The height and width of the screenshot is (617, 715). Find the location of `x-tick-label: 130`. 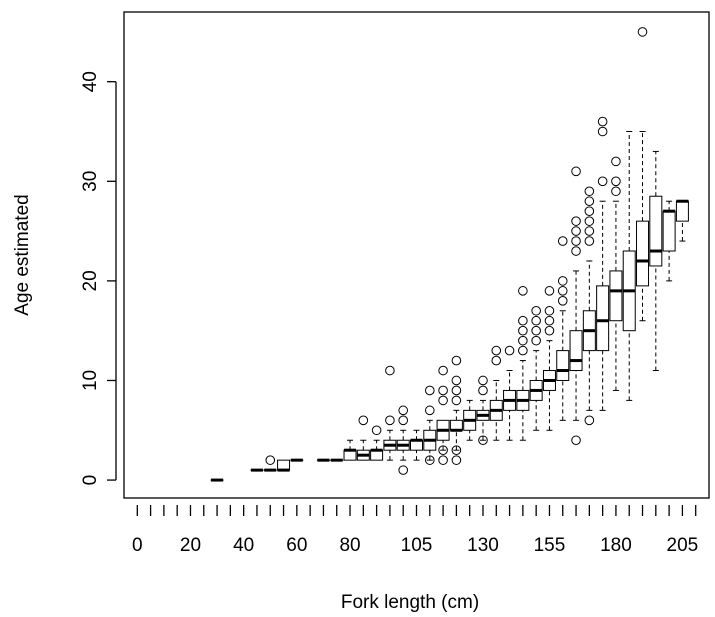

x-tick-label: 130 is located at coordinates (483, 545).